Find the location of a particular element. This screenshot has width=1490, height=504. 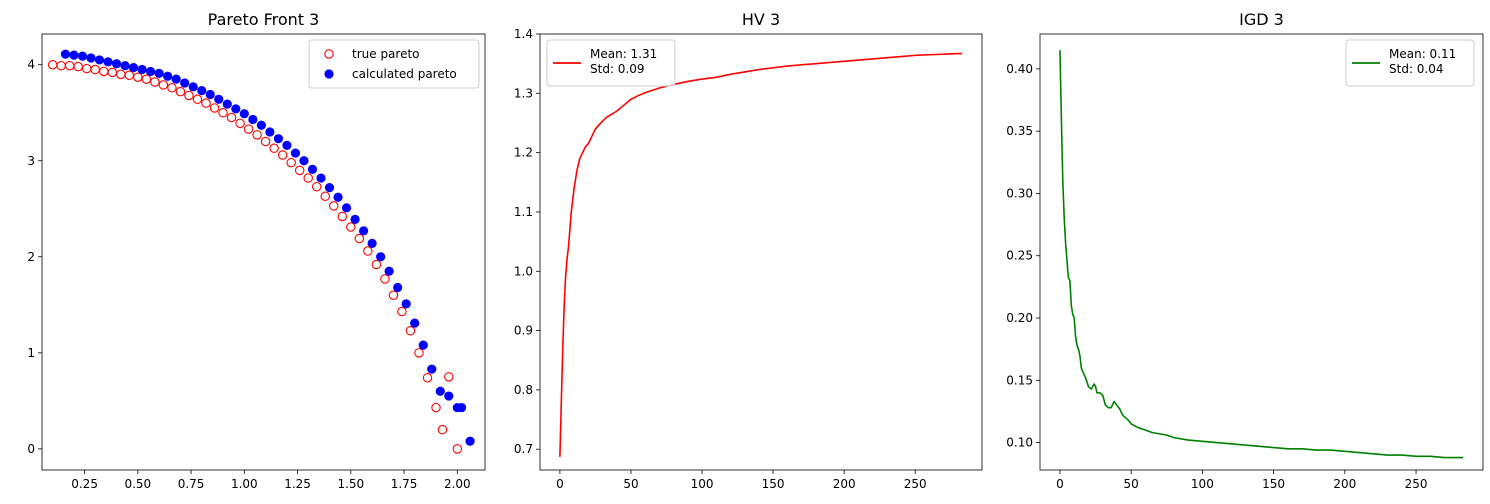

x-tick-label: 50 is located at coordinates (1131, 484).